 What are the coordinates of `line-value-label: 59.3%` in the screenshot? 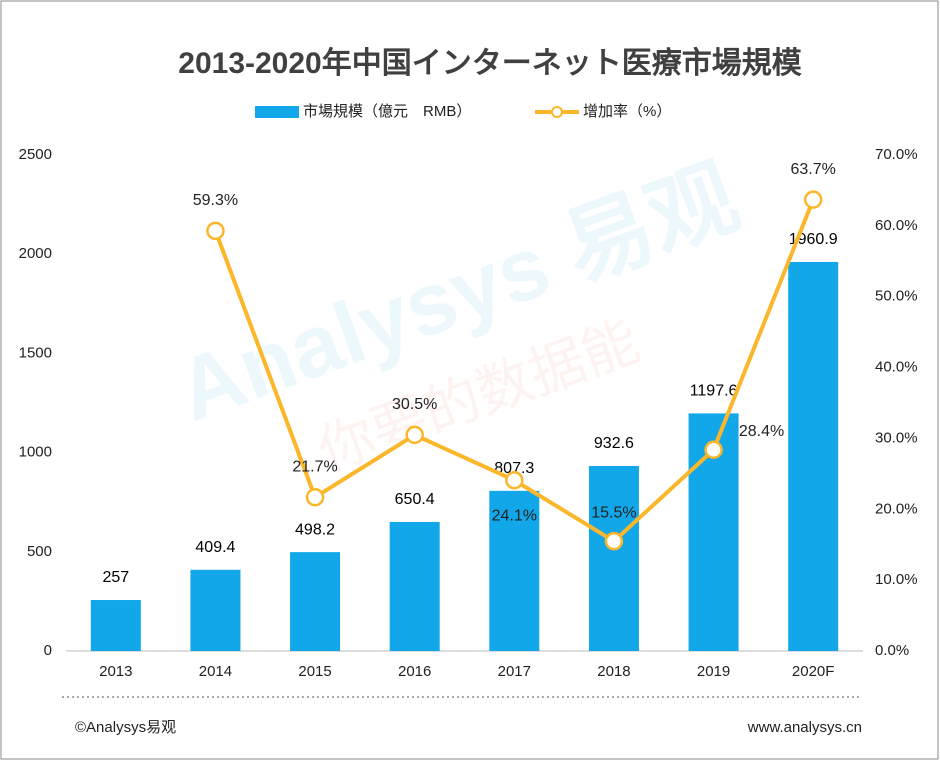 It's located at (215, 200).